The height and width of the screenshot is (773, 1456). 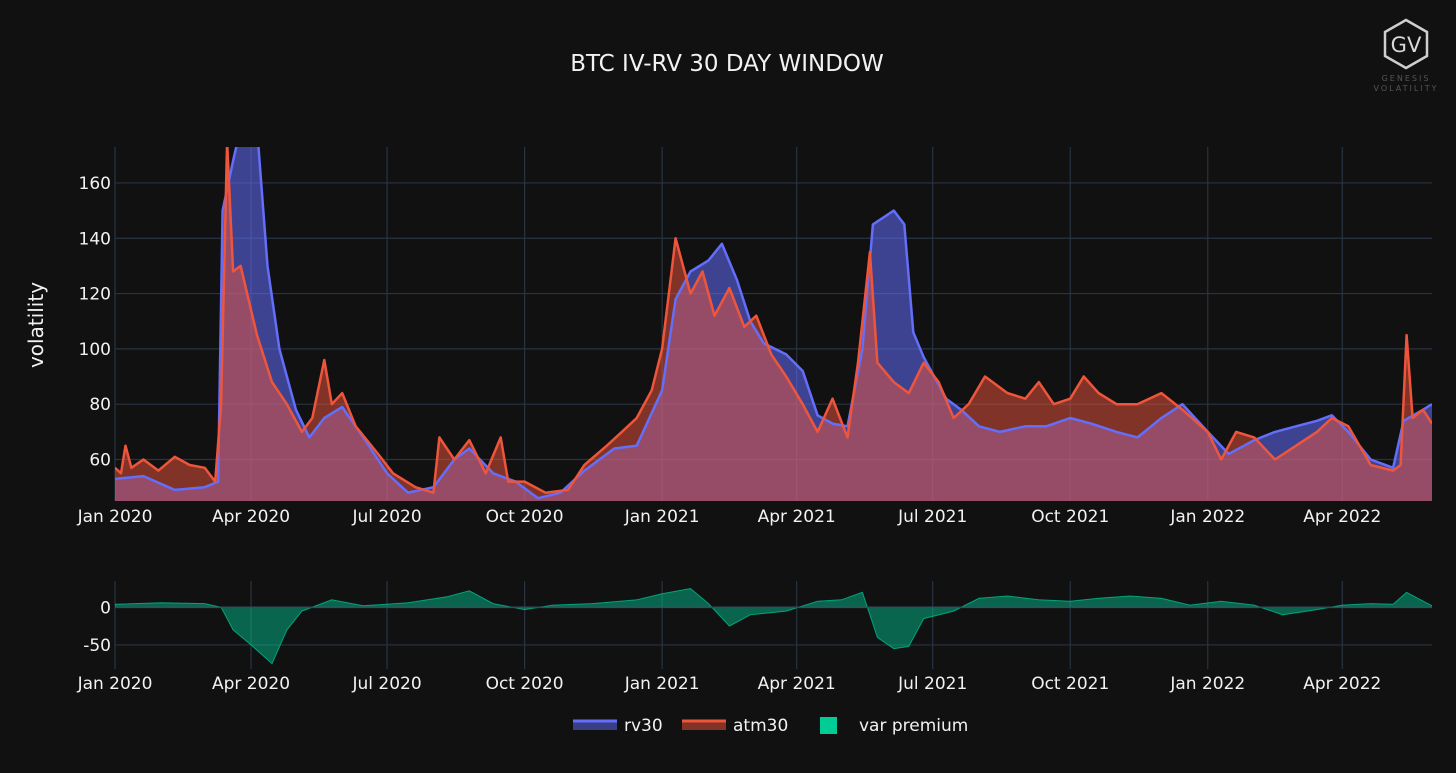 I want to click on main-ytick-label: 80, so click(x=100, y=405).